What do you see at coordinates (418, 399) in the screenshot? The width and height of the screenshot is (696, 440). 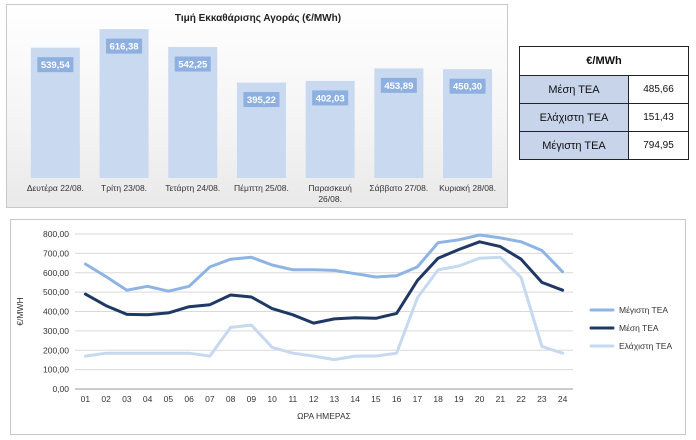 I see `x-tick-label: 17` at bounding box center [418, 399].